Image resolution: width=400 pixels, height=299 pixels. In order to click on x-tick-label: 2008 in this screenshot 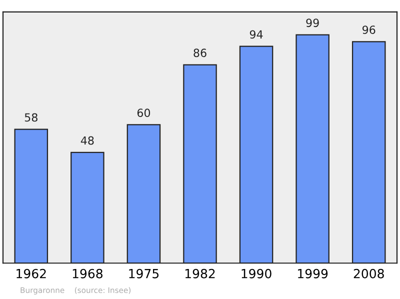, I will do `click(369, 273)`.